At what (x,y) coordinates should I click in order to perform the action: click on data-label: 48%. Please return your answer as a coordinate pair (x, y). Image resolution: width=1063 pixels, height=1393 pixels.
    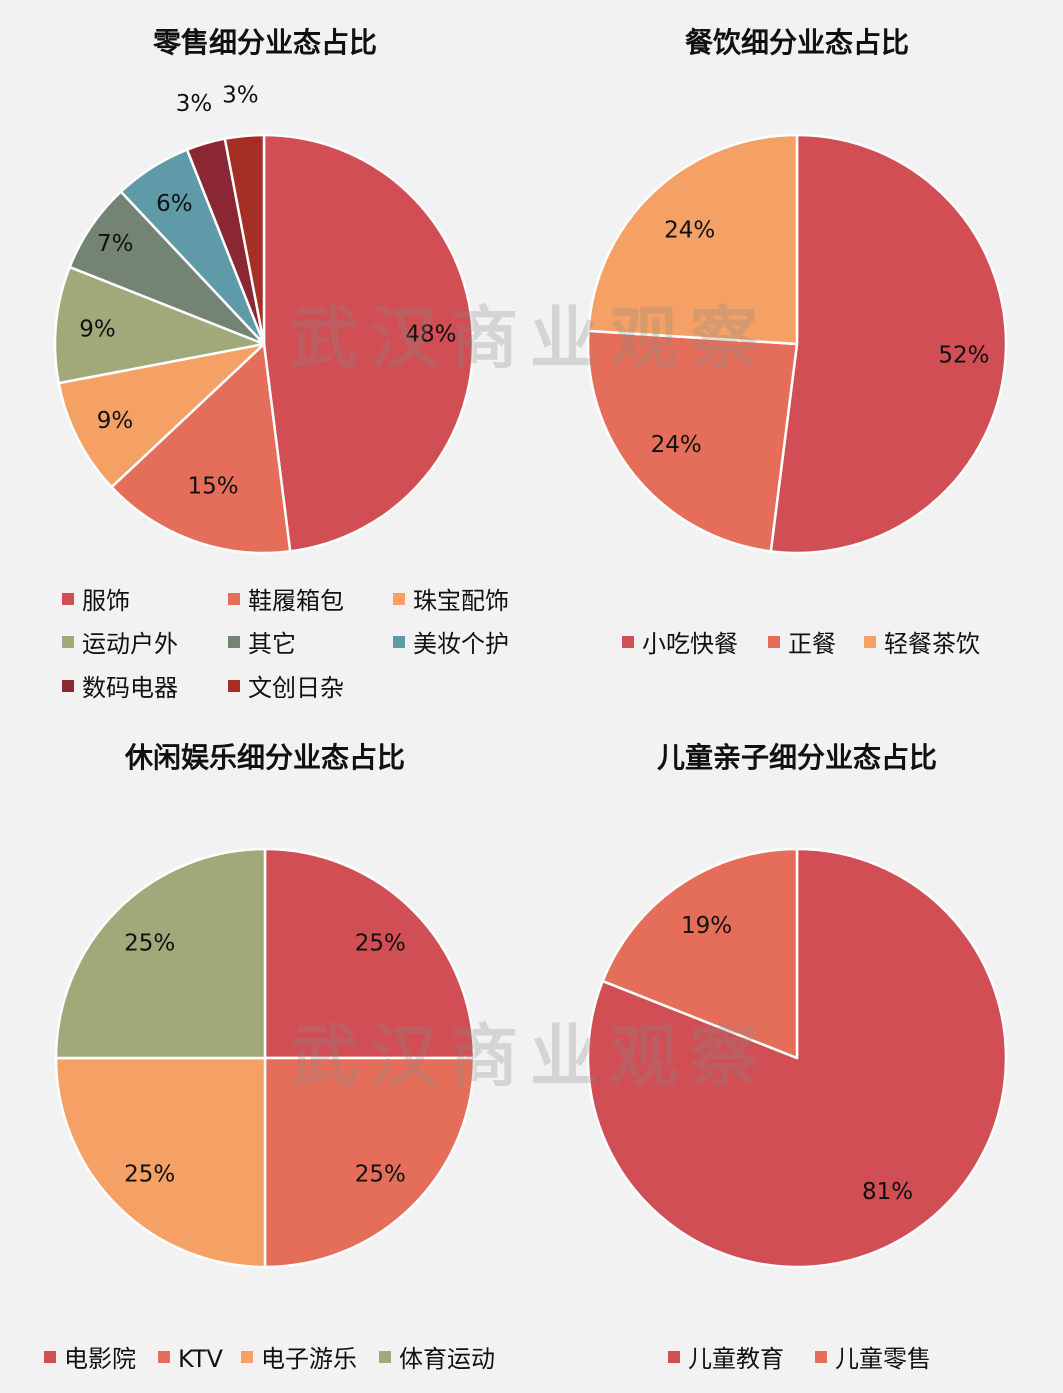
    Looking at the image, I should click on (430, 335).